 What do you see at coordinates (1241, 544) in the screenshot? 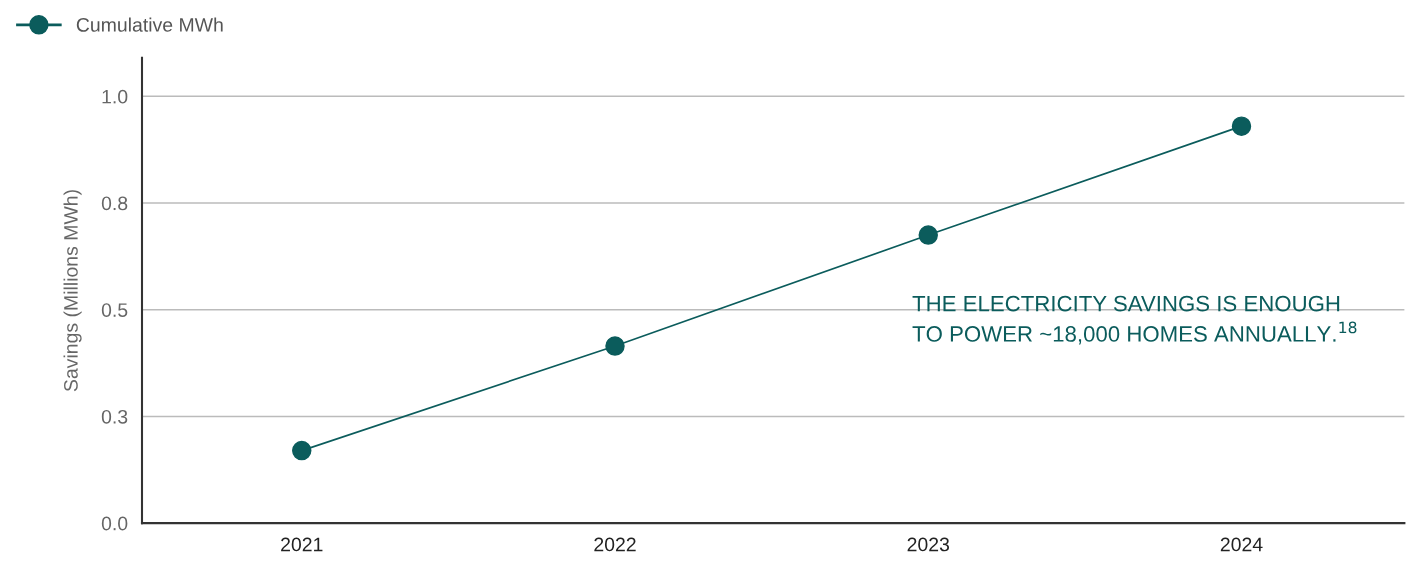
I see `x-tick-label: 2024` at bounding box center [1241, 544].